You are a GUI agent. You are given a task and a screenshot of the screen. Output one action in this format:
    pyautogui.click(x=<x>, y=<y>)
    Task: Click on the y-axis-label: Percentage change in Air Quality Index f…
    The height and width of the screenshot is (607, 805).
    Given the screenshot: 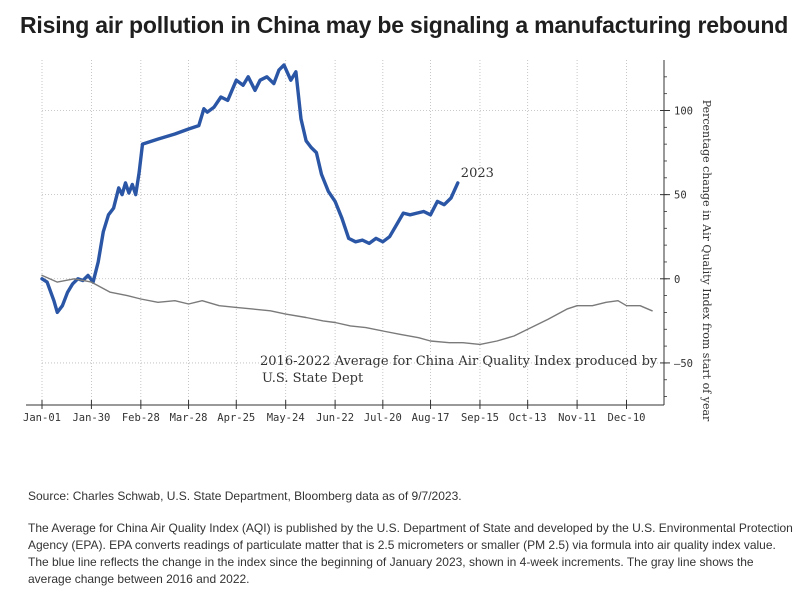 What is the action you would take?
    pyautogui.click(x=706, y=261)
    